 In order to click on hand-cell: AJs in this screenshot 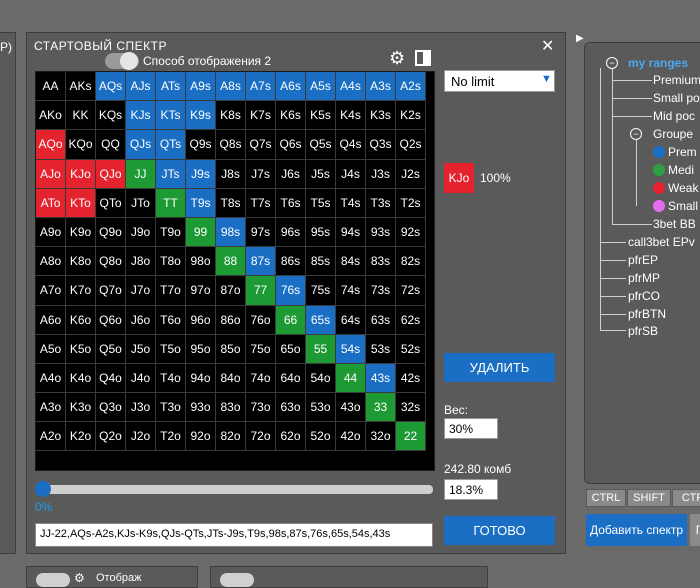, I will do `click(141, 87)`.